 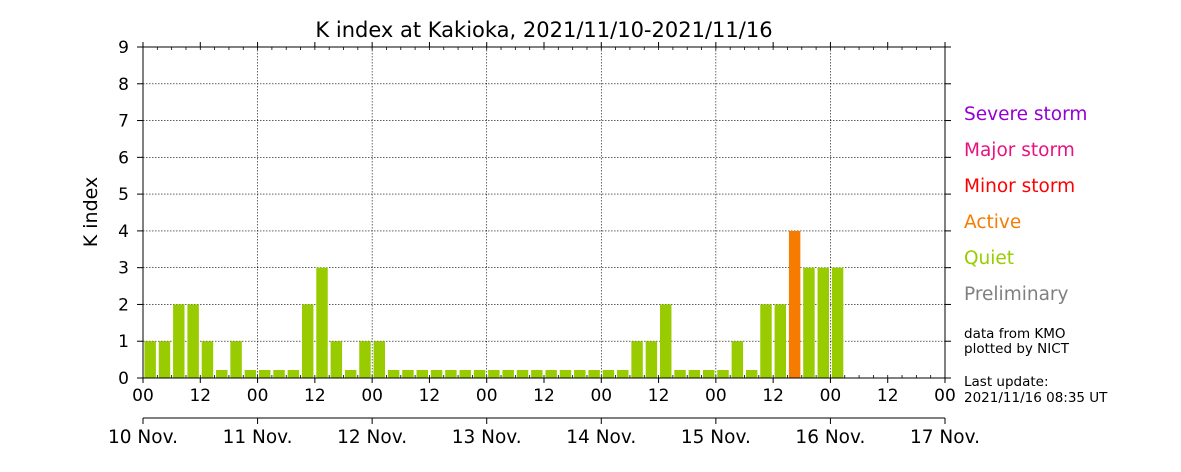 I want to click on date-label: 17 Nov., so click(x=945, y=437).